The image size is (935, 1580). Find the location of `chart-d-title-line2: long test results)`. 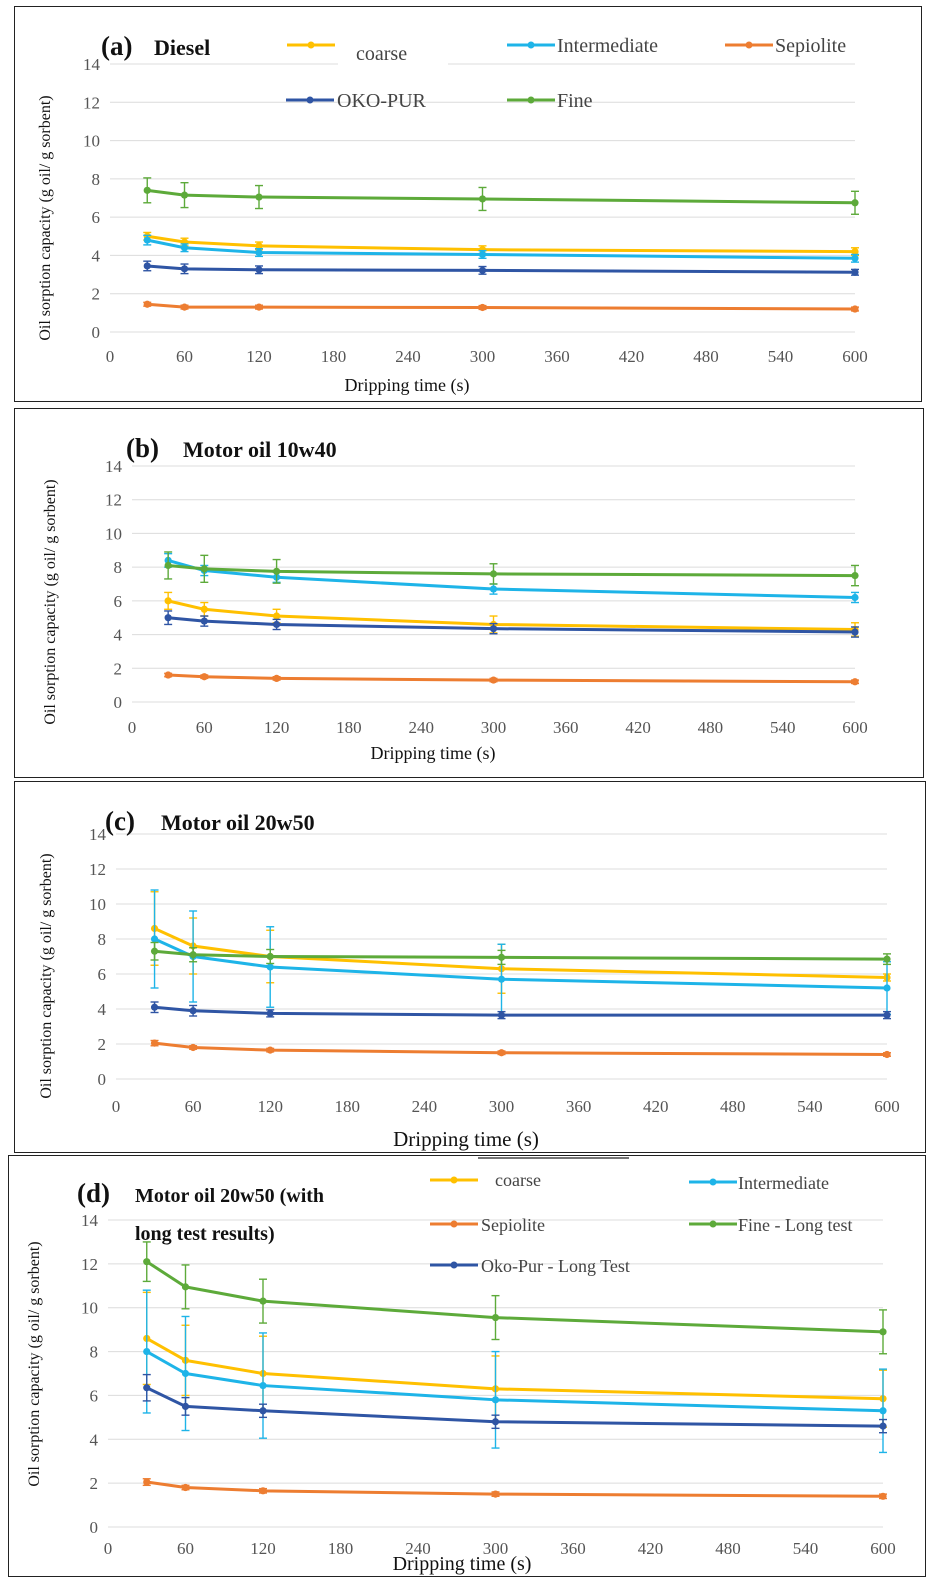

chart-d-title-line2: long test results) is located at coordinates (205, 1234).